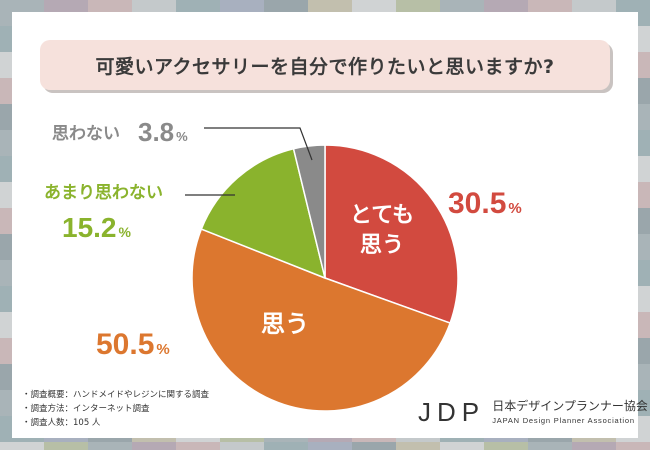 Image resolution: width=650 pixels, height=450 pixels. I want to click on question-banner: 可愛いアクセサリーを自分で作りたいと思いますか?, so click(325, 65).